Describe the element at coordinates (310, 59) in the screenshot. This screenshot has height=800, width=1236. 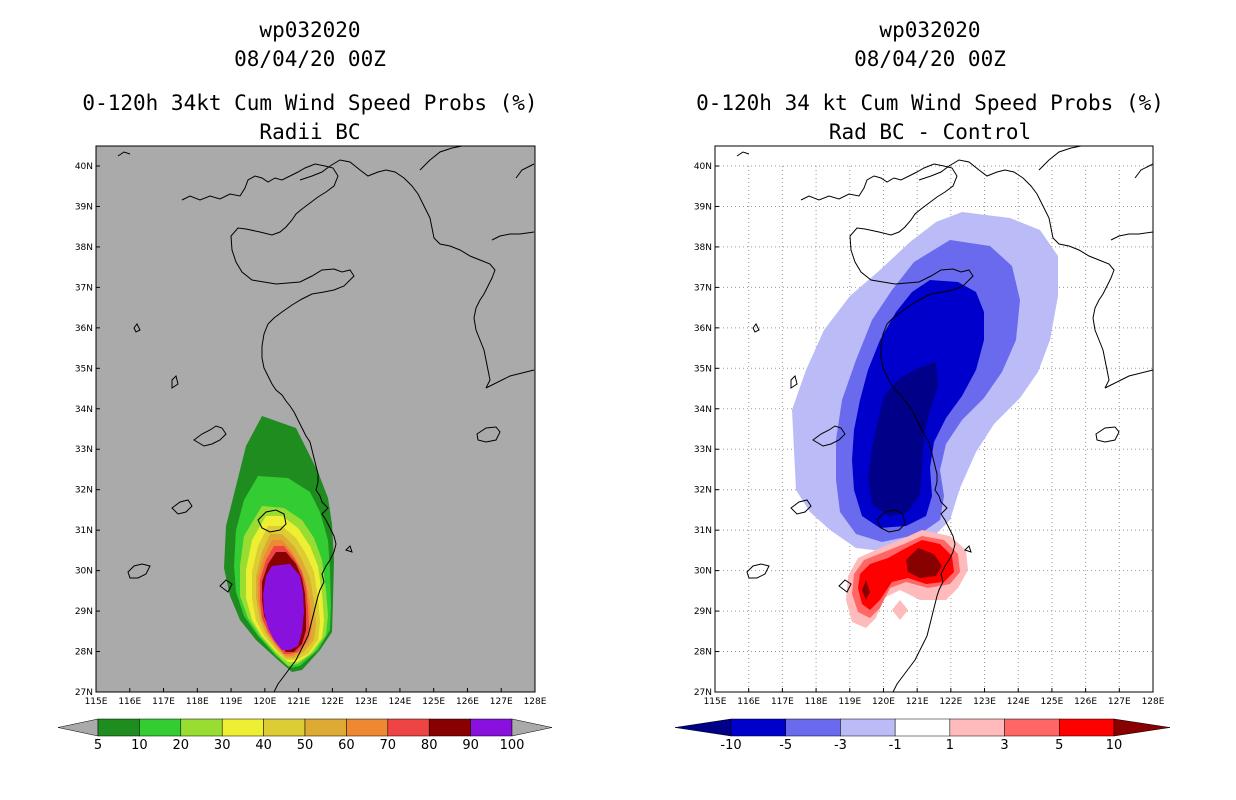
I see `left-datetime: 08/04/20 00Z` at that location.